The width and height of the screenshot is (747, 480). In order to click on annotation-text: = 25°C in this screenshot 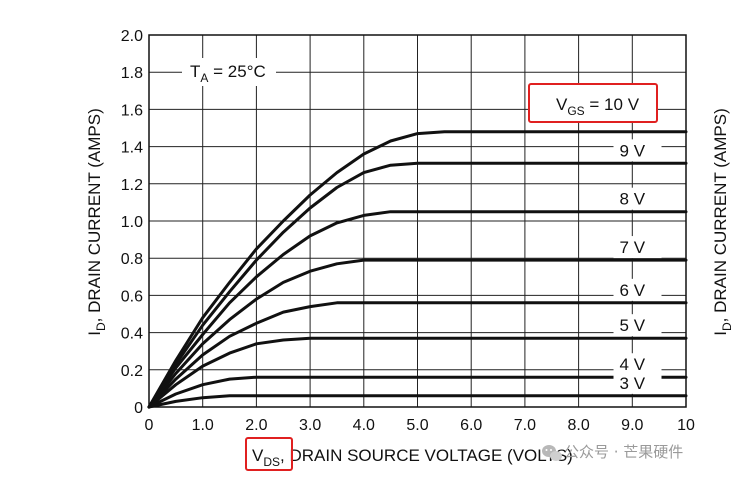, I will do `click(236, 71)`.